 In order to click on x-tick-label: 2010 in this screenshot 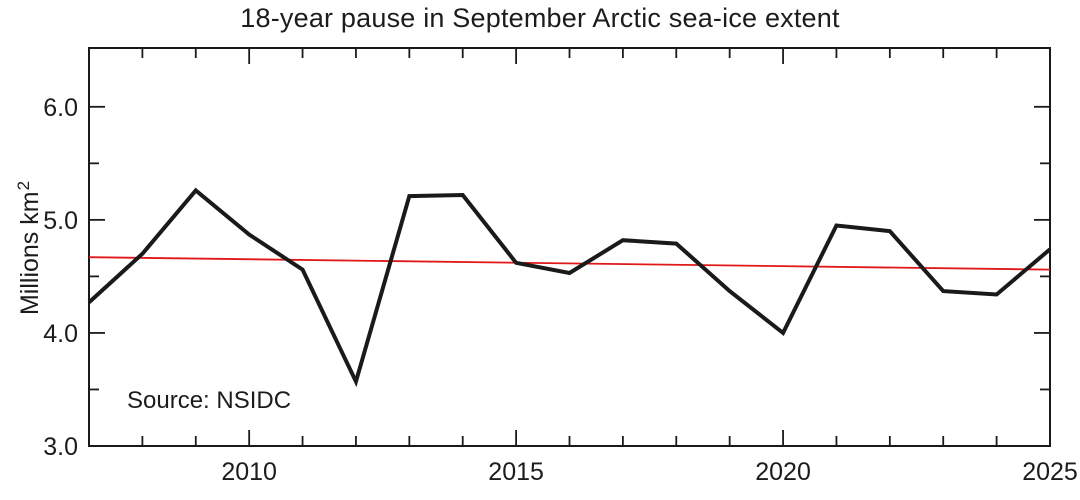, I will do `click(249, 472)`.